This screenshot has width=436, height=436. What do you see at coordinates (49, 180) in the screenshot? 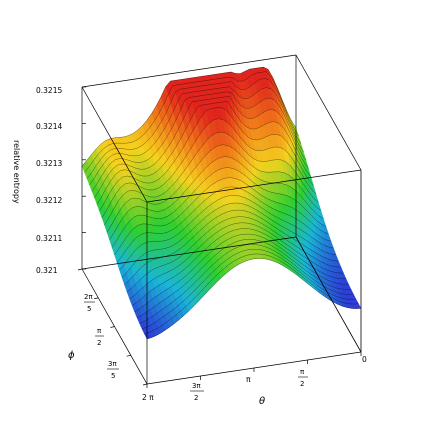
I see `z-axis-ticks: 0.321 0.3211 0.3212 0.3213 0.3214 0.3215` at bounding box center [49, 180].